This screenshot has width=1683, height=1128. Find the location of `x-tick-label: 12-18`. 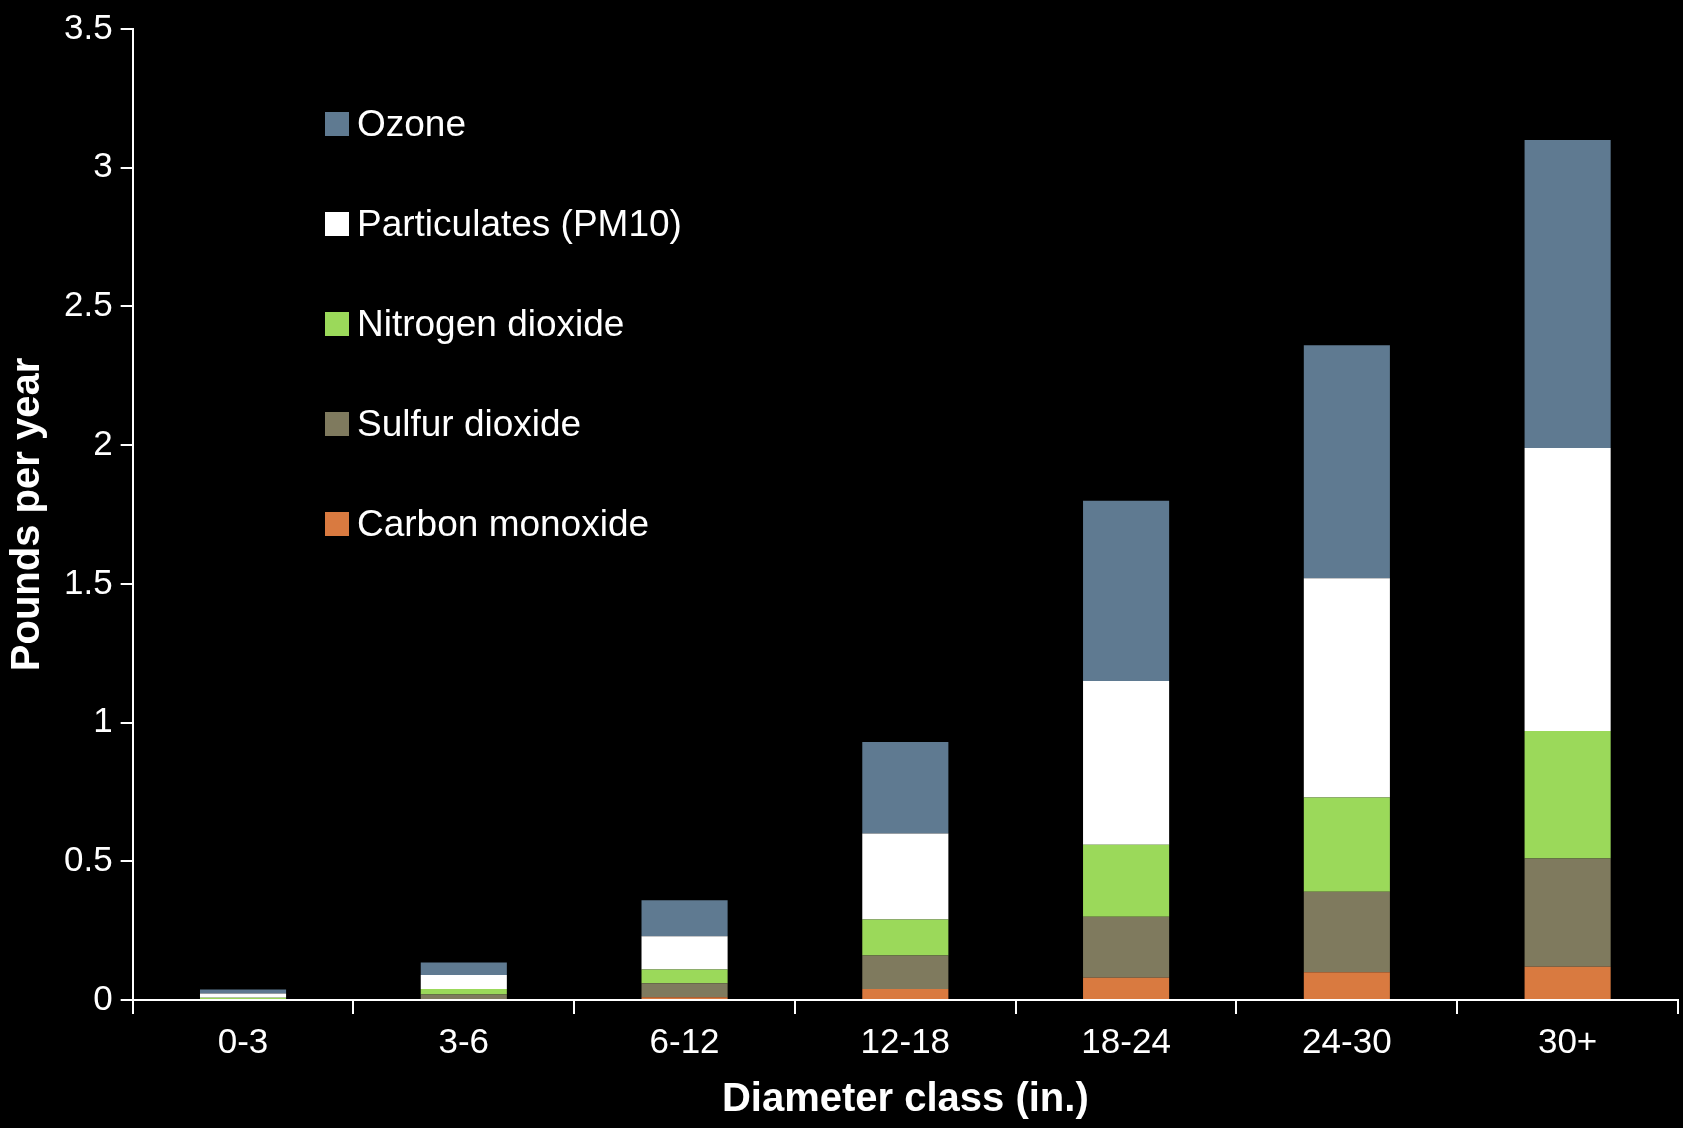

x-tick-label: 12-18 is located at coordinates (905, 1040).